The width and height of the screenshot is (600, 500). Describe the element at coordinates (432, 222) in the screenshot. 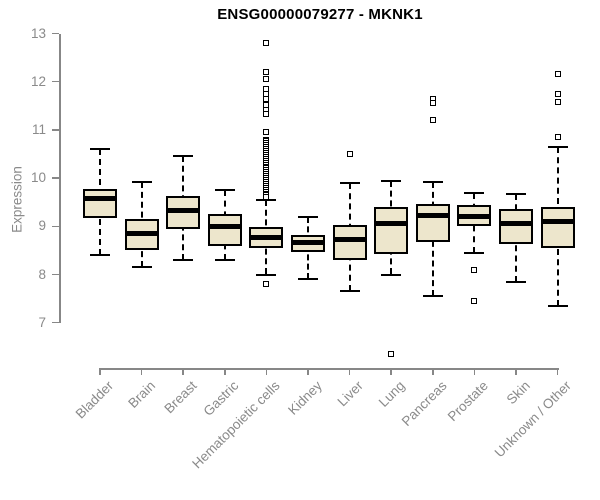

I see `box-pancreas` at that location.